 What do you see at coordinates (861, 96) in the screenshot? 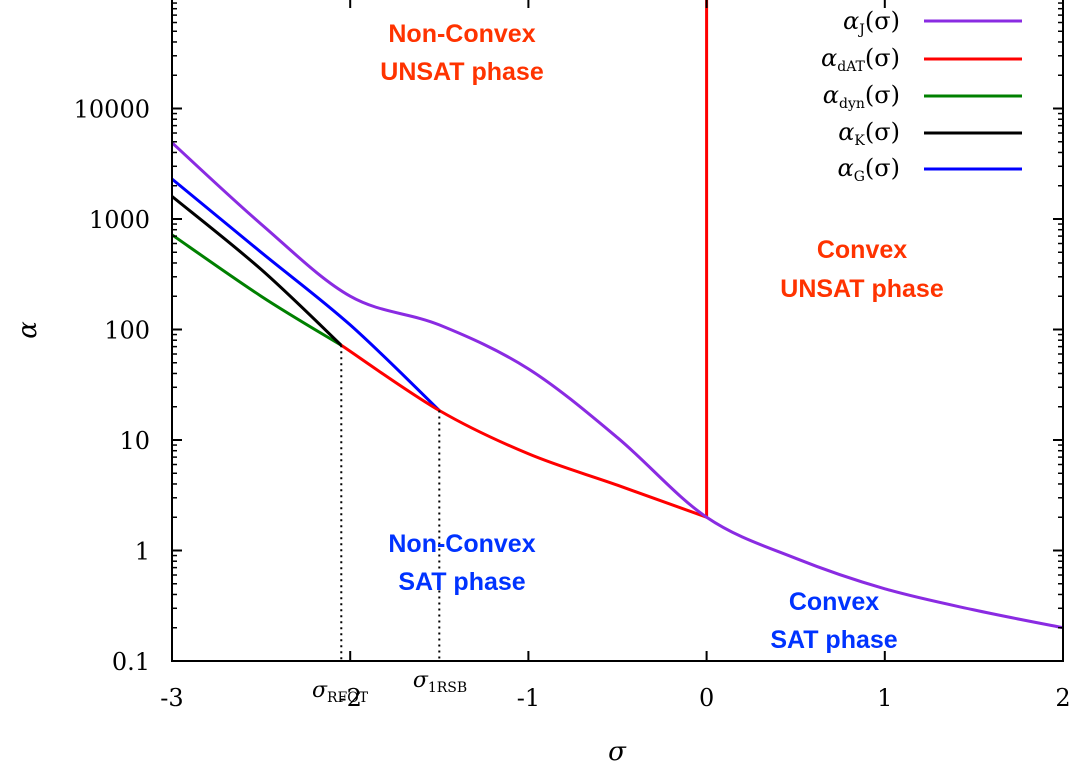
I see `svg-text: αdyn(σ)` at bounding box center [861, 96].